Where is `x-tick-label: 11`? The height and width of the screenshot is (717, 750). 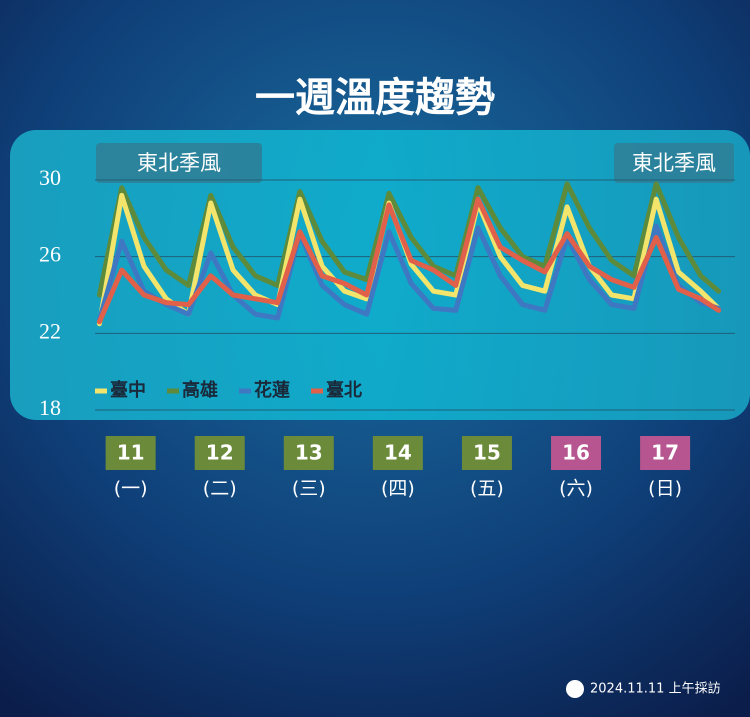
x-tick-label: 11 is located at coordinates (131, 453).